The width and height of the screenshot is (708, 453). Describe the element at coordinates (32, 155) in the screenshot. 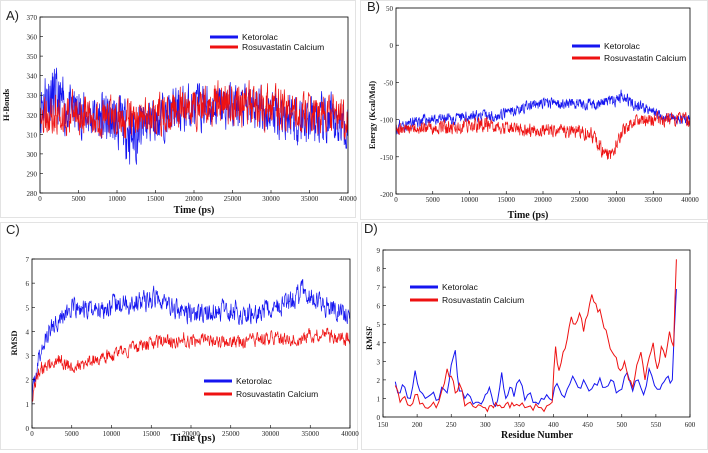

I see `y-tick-label: 300` at that location.